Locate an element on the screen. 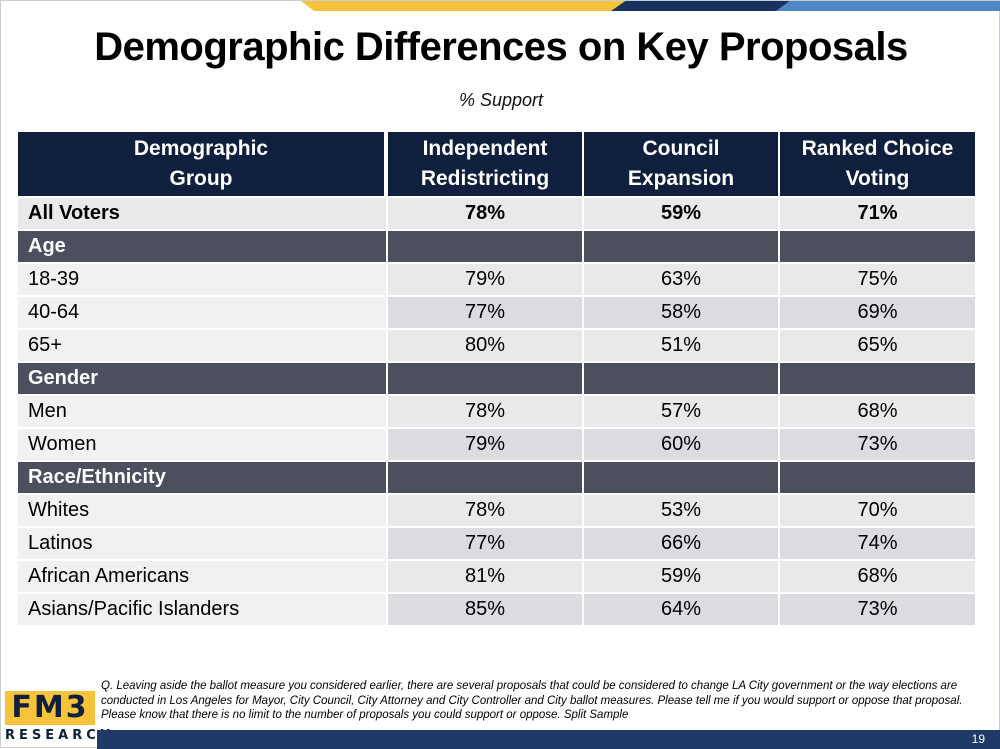 The width and height of the screenshot is (1000, 749). value-independent-redistricting: 81% is located at coordinates (485, 576).